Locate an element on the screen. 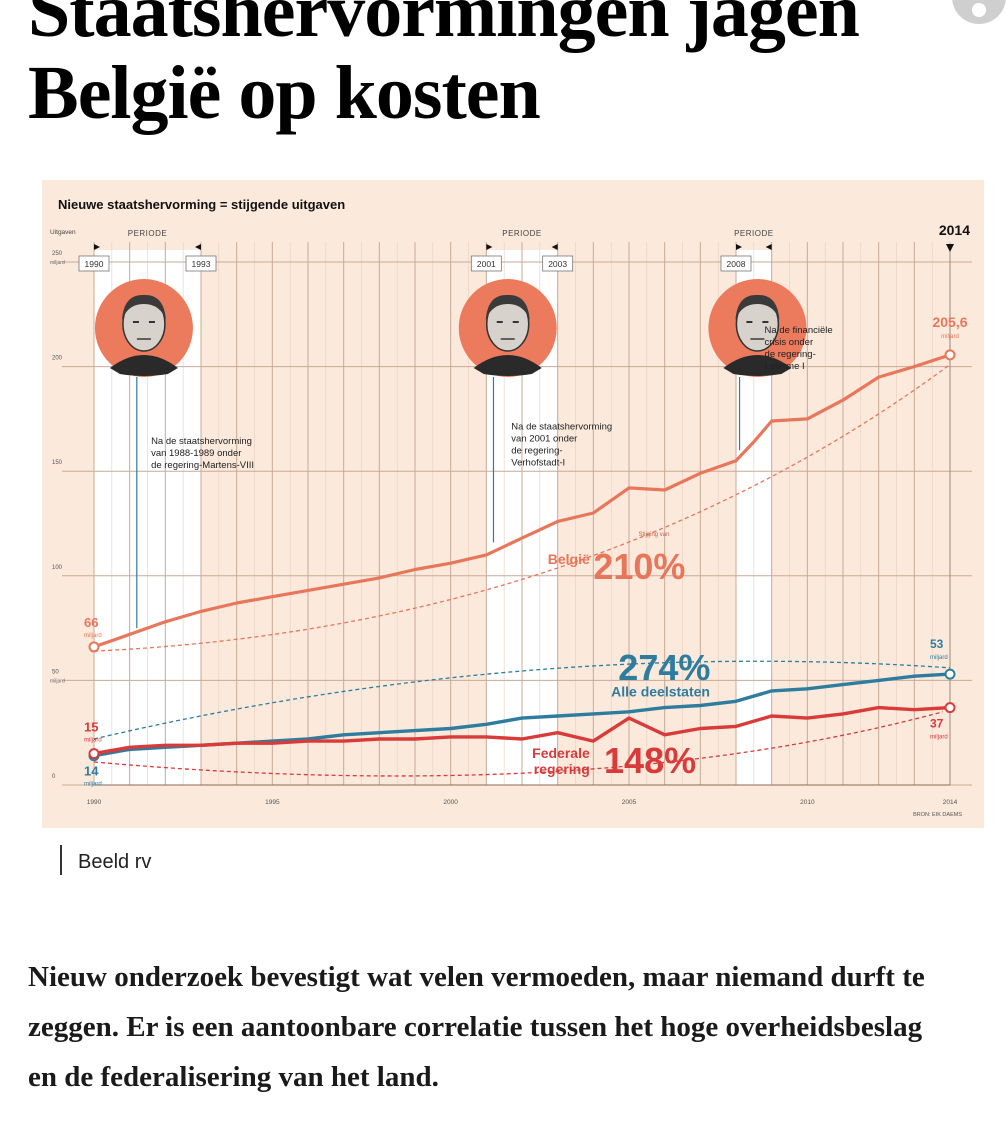  y-tick-label: 150 is located at coordinates (57, 463).